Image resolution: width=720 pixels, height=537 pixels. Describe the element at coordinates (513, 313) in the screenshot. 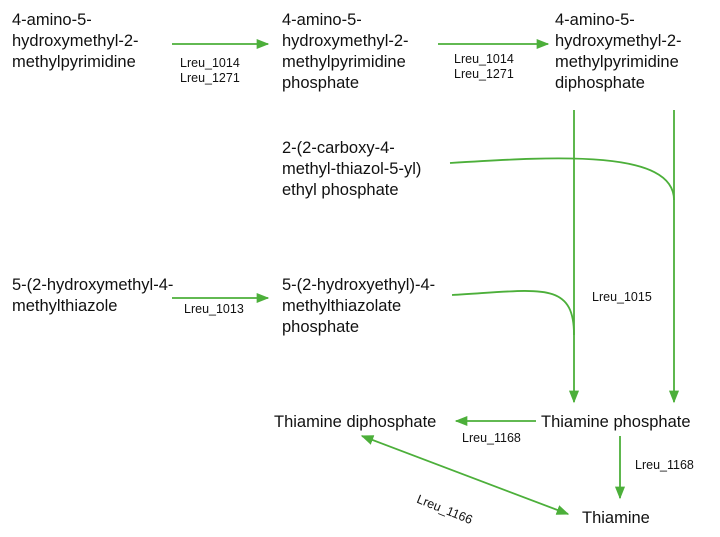

I see `curve-thz-p-merge` at that location.